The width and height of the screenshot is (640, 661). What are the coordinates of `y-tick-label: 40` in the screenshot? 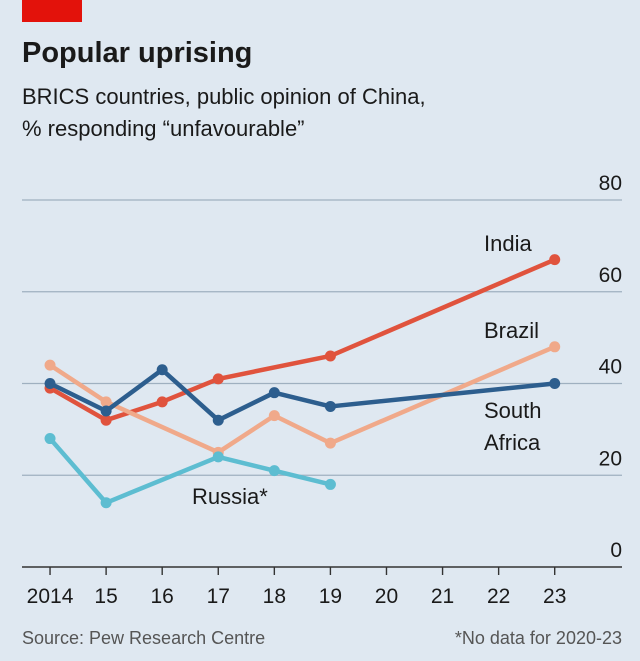 It's located at (610, 367).